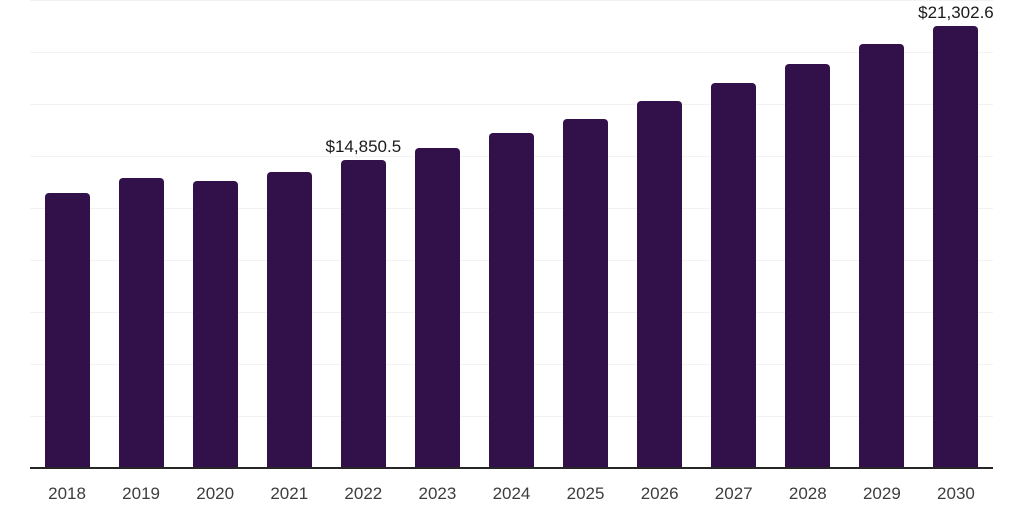  Describe the element at coordinates (881, 493) in the screenshot. I see `x-tick-label-2029: 2029` at that location.